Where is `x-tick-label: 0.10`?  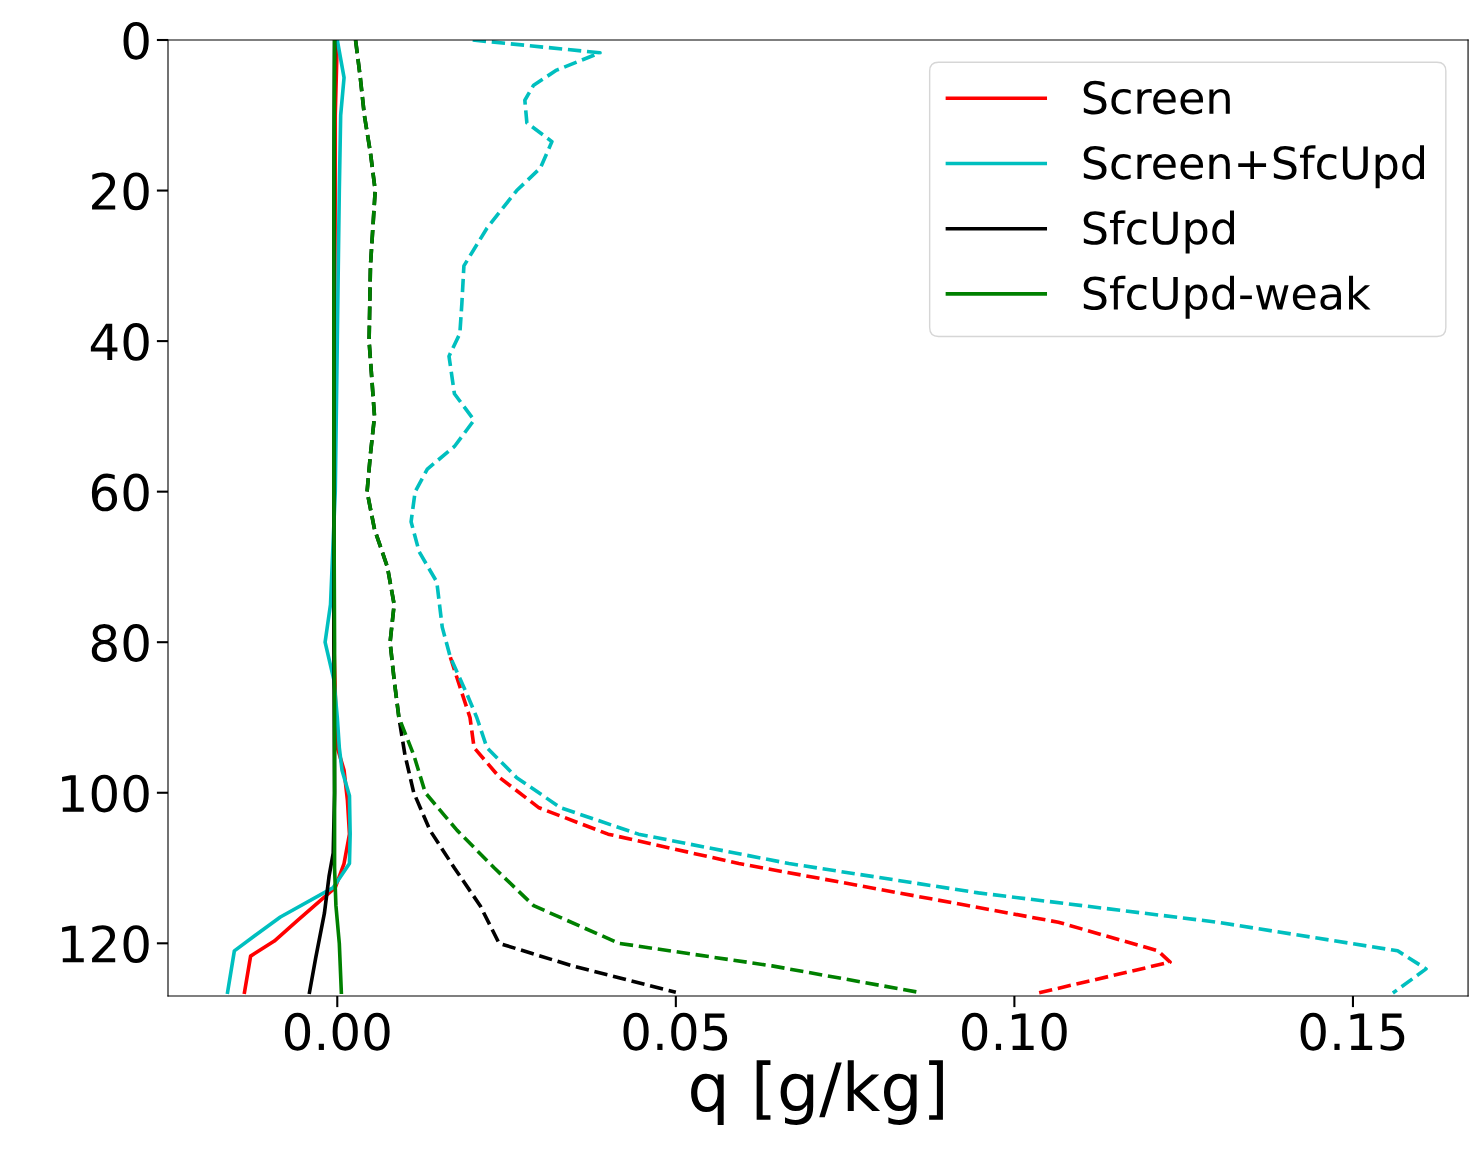 x-tick-label: 0.10 is located at coordinates (1014, 1031).